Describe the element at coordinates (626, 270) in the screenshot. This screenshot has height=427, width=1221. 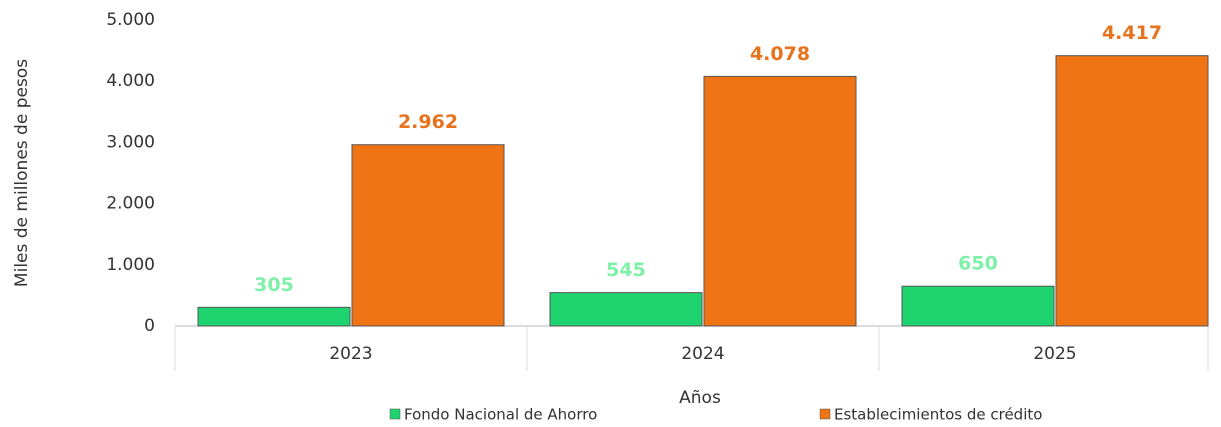
I see `value-label: 545` at that location.